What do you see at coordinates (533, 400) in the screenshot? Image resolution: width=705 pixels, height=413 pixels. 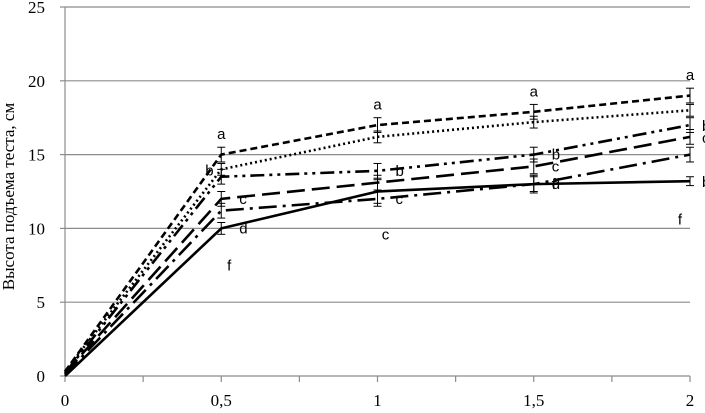 I see `x-tick-label: 1,5` at bounding box center [533, 400].